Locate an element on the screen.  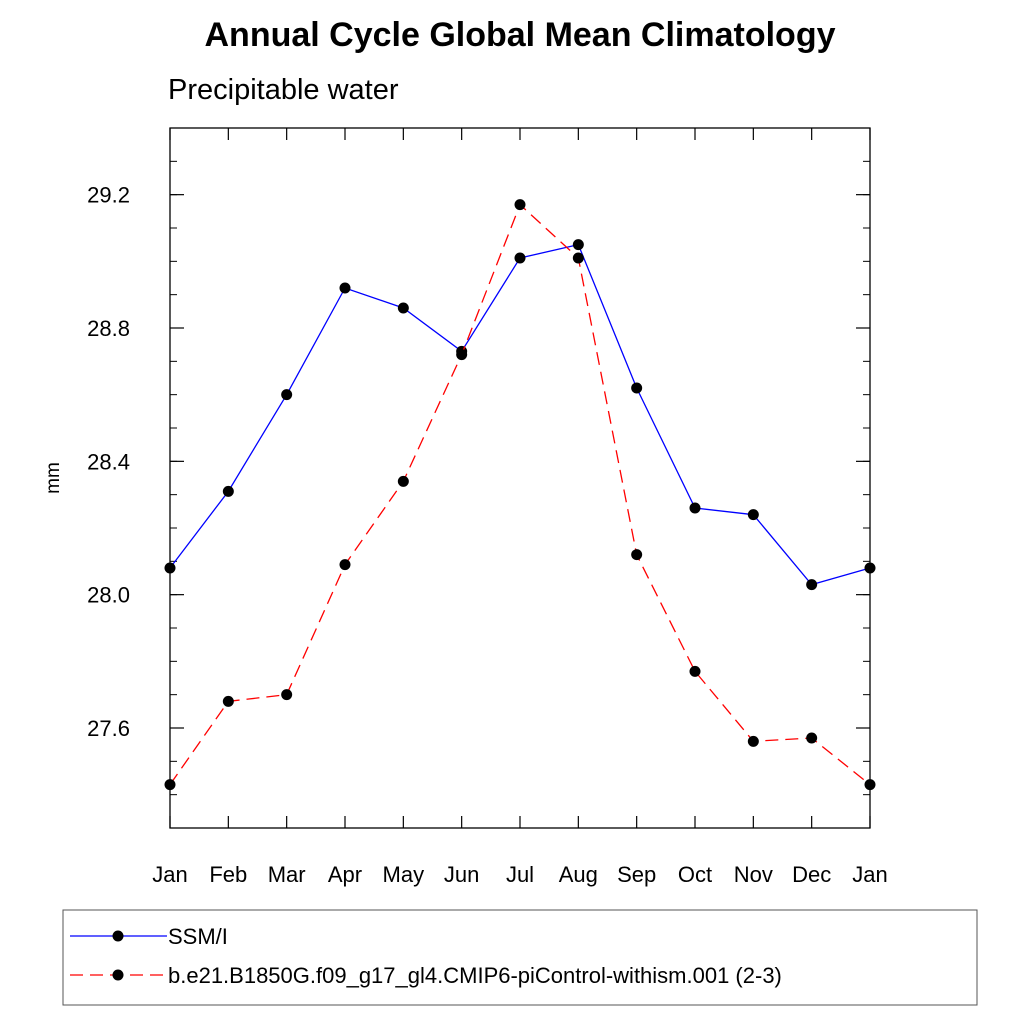
x-tick-labels: Jan Feb Mar Apr May Jun Jul Aug Sep Oct Nov Dec Jan is located at coordinates (519, 874).